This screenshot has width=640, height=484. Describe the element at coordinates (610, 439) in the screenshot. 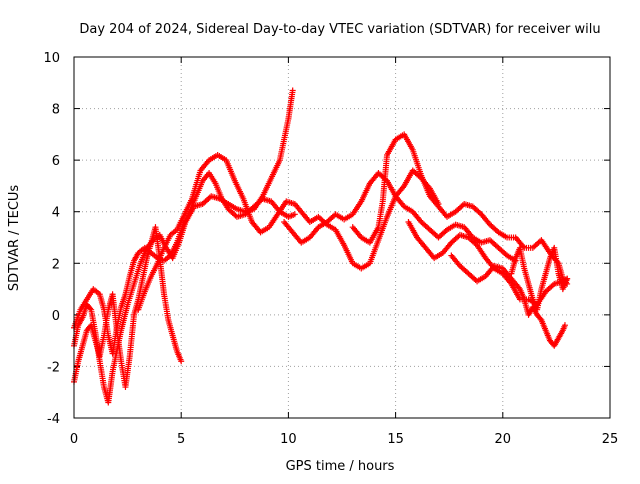

I see `x-tick-label: 25` at that location.